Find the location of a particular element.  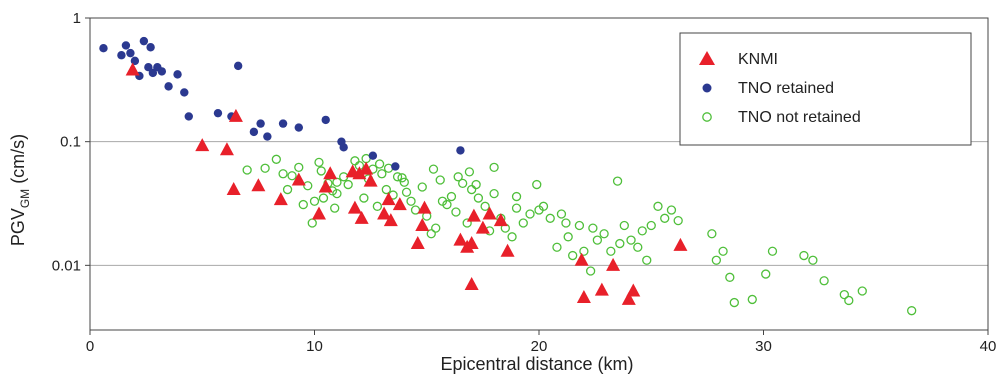

legend-knmi-marker is located at coordinates (707, 58).